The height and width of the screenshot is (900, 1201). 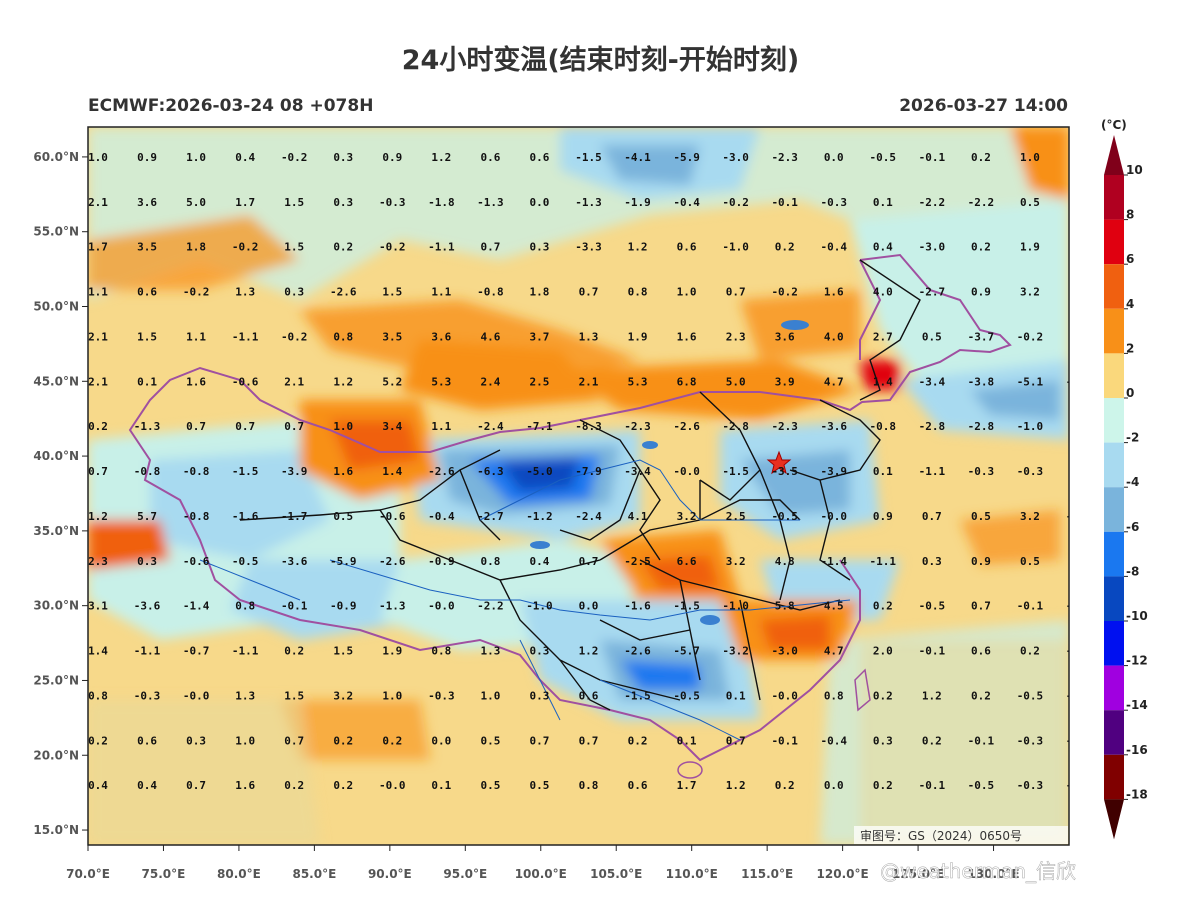 What do you see at coordinates (981, 202) in the screenshot?
I see `grid-value: -2.2` at bounding box center [981, 202].